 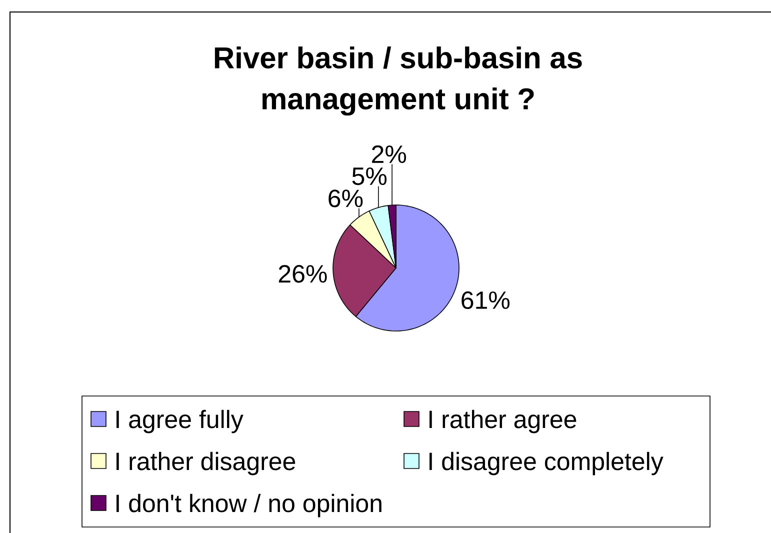 What do you see at coordinates (389, 154) in the screenshot?
I see `data-label: 2%` at bounding box center [389, 154].